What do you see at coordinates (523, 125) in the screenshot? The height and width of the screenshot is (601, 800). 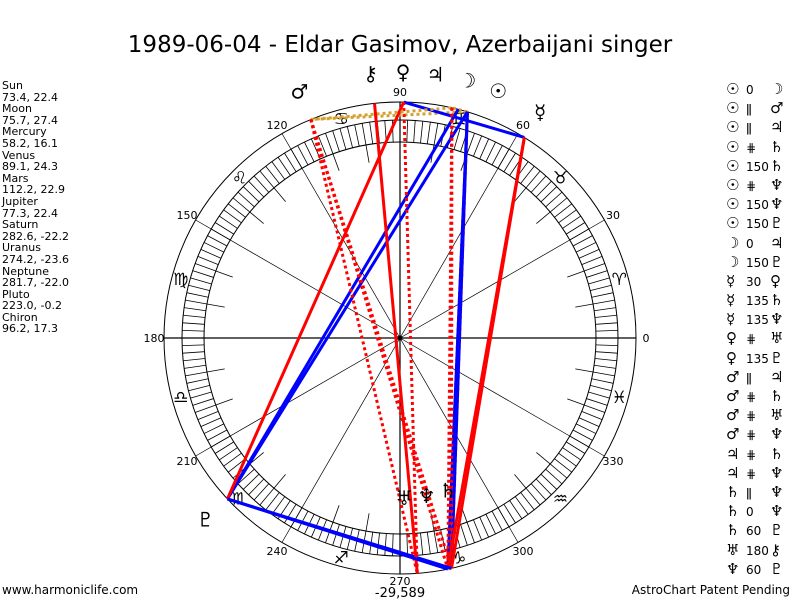 I see `degree-label: 60` at bounding box center [523, 125].